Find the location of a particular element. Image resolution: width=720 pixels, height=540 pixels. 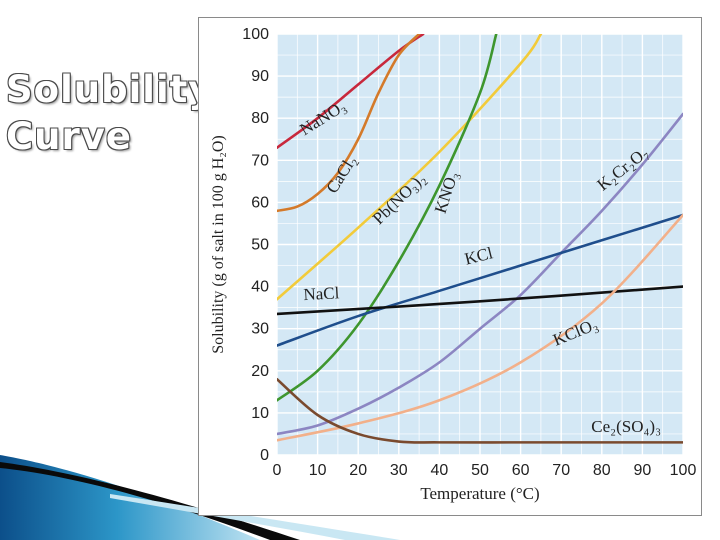

x-tick-label: 80 is located at coordinates (602, 470).